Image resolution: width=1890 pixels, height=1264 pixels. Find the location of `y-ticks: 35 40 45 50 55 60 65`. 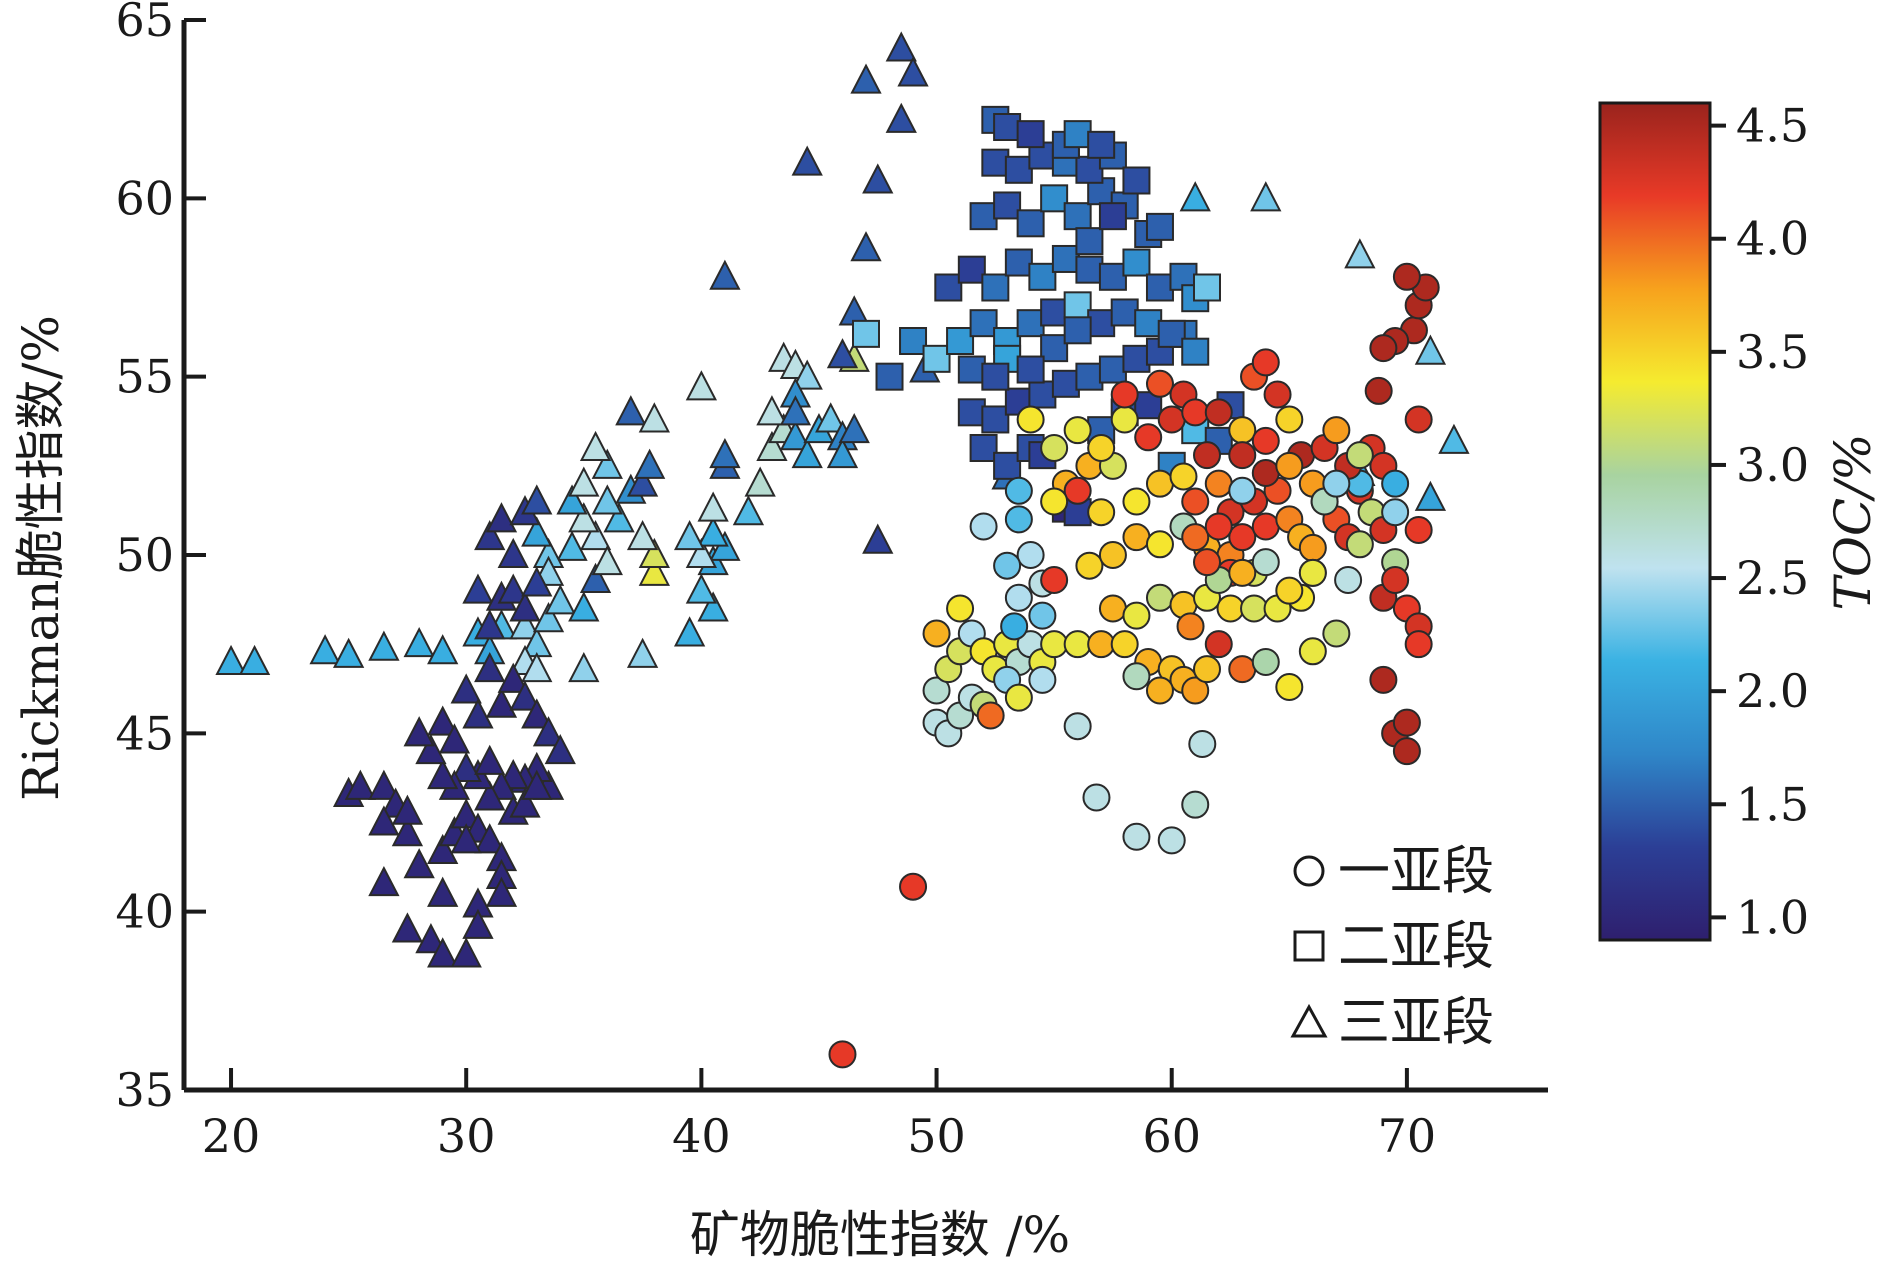

y-ticks: 35 40 45 50 55 60 65 is located at coordinates (160, 558).